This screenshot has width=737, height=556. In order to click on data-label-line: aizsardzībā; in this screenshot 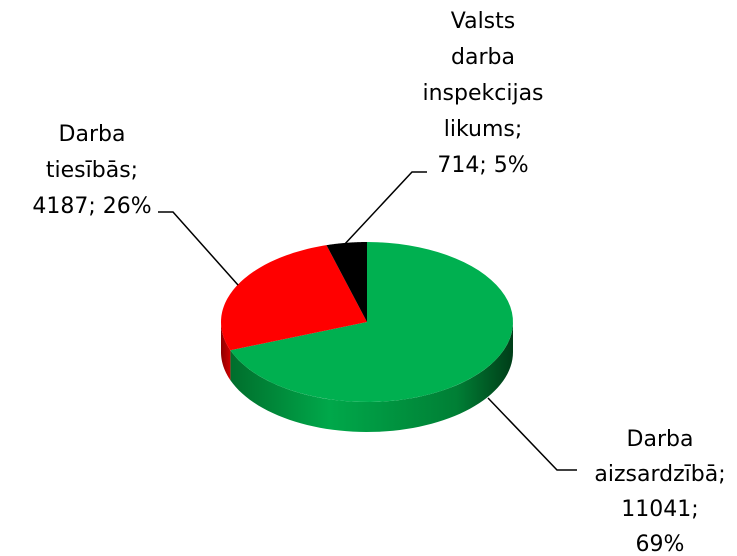, I will do `click(659, 474)`.